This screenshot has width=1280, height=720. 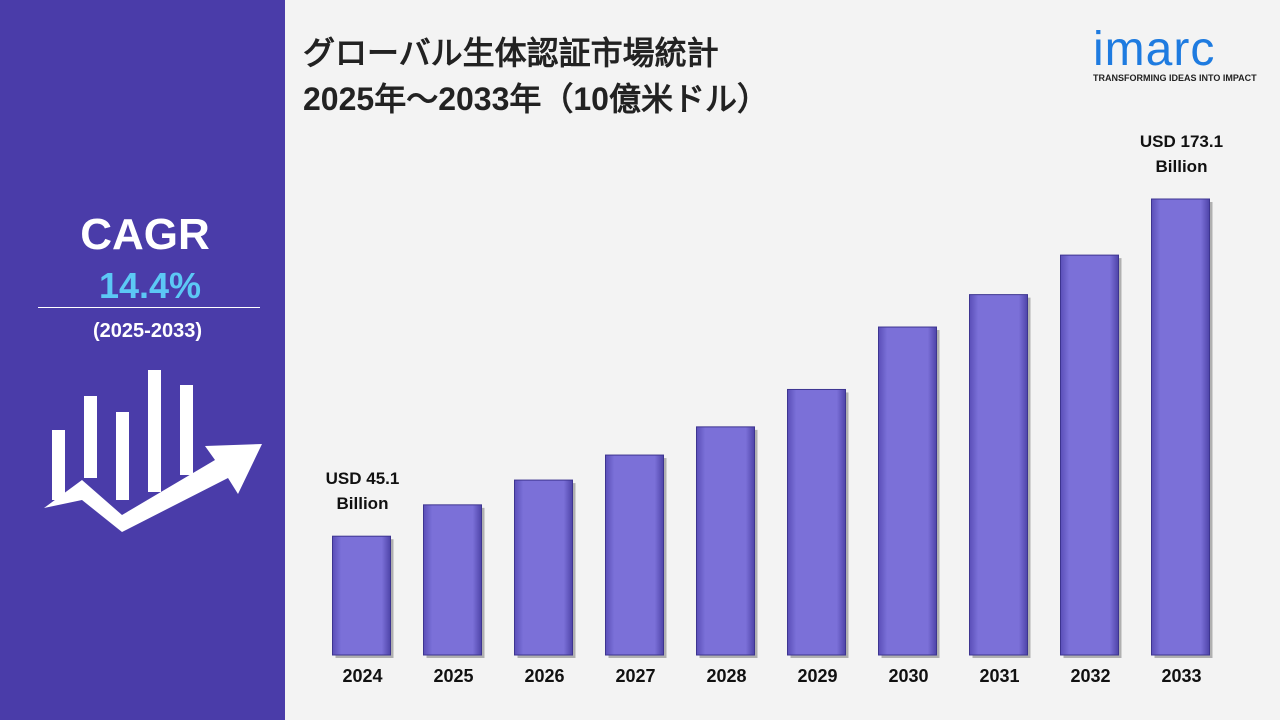 I want to click on divider, so click(x=149, y=307).